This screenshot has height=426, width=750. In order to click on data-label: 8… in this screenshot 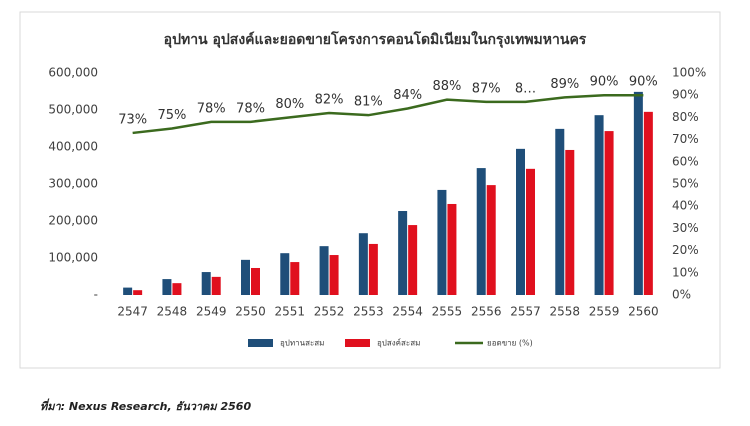, I will do `click(525, 88)`.